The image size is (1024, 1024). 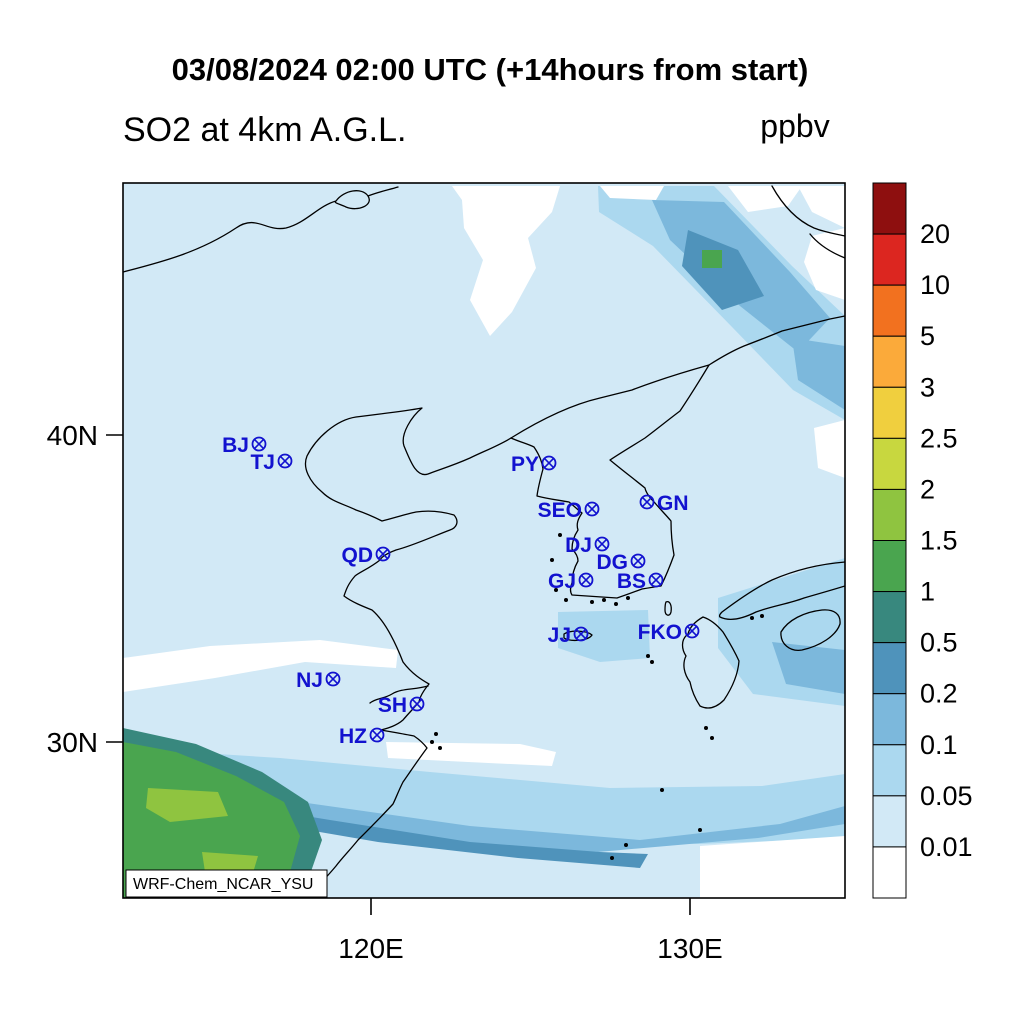 I want to click on river-lines-northeast, so click(x=808, y=222).